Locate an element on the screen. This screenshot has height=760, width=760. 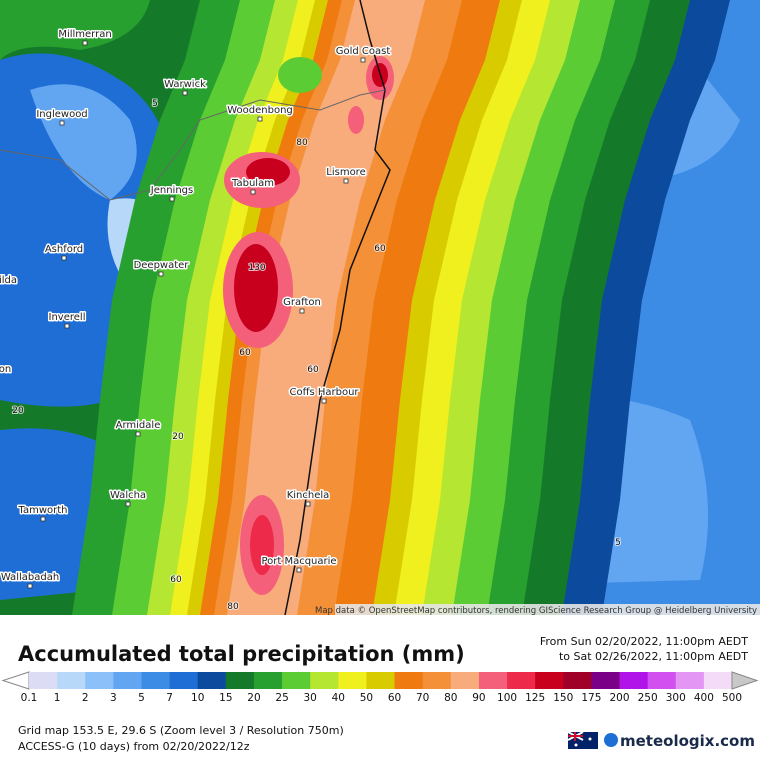
coastline is located at coordinates (337, 308).